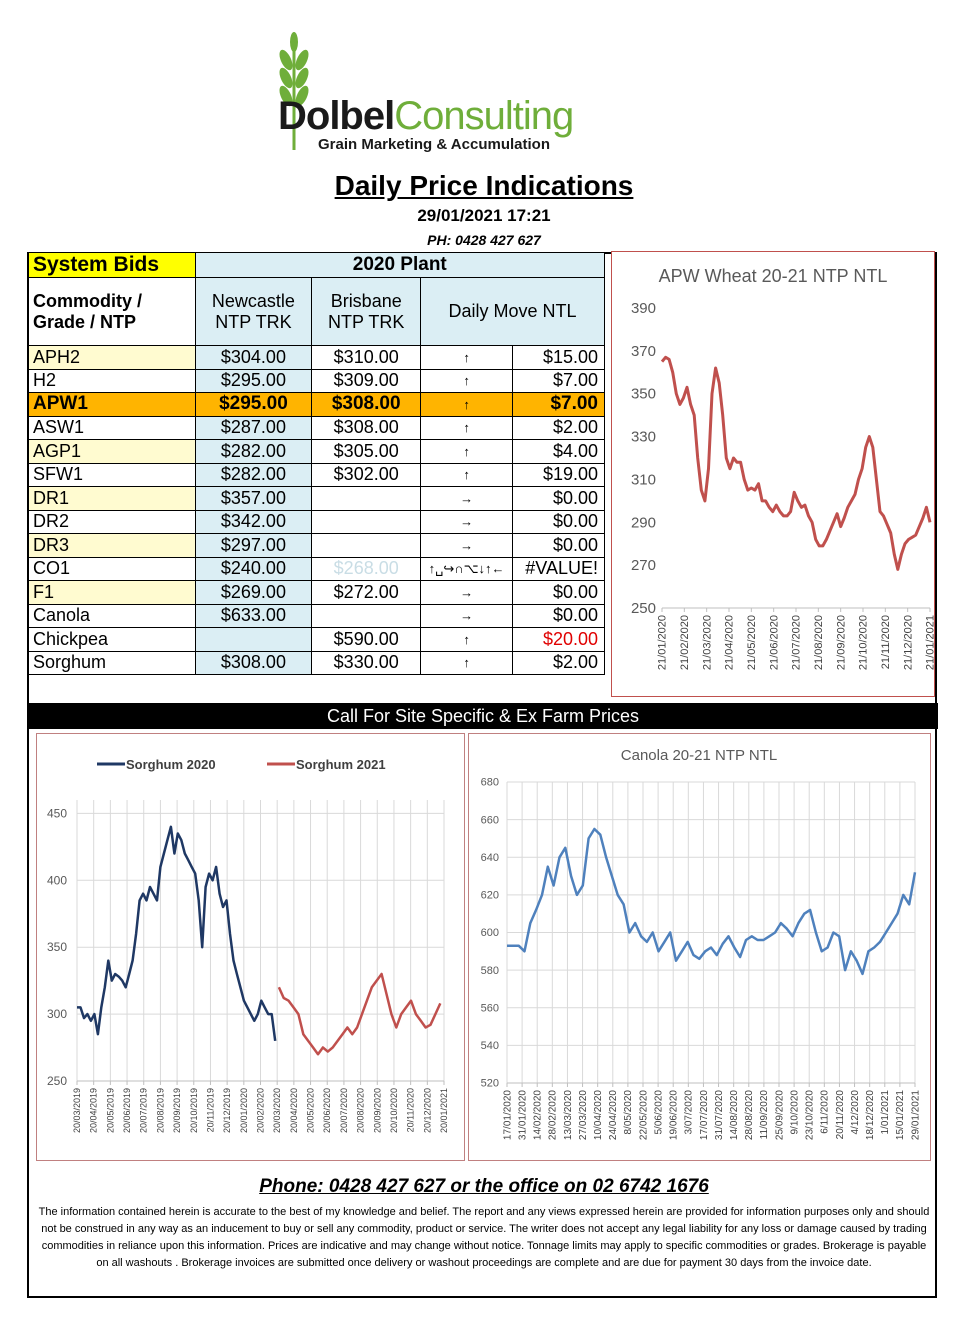  Describe the element at coordinates (643, 522) in the screenshot. I see `y-tick-label: 290` at that location.